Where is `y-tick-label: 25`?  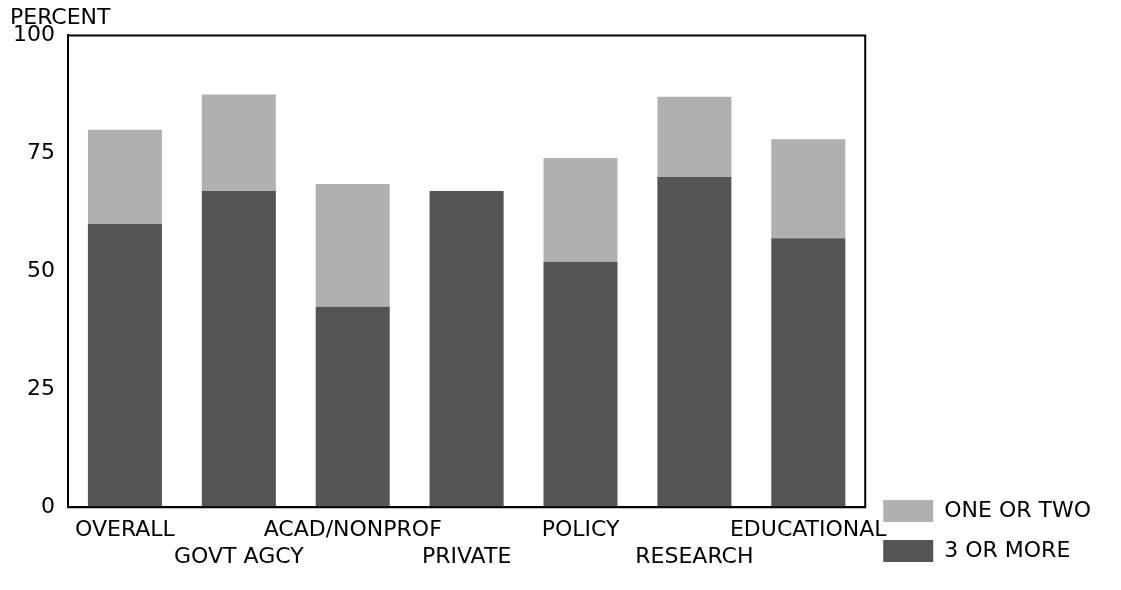 y-tick-label: 25 is located at coordinates (40, 387).